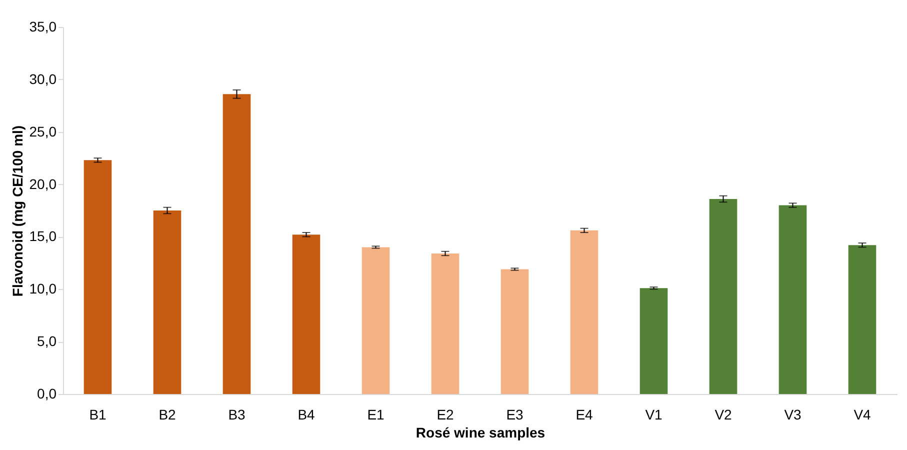  What do you see at coordinates (585, 414) in the screenshot?
I see `x-tick-label: E4` at bounding box center [585, 414].